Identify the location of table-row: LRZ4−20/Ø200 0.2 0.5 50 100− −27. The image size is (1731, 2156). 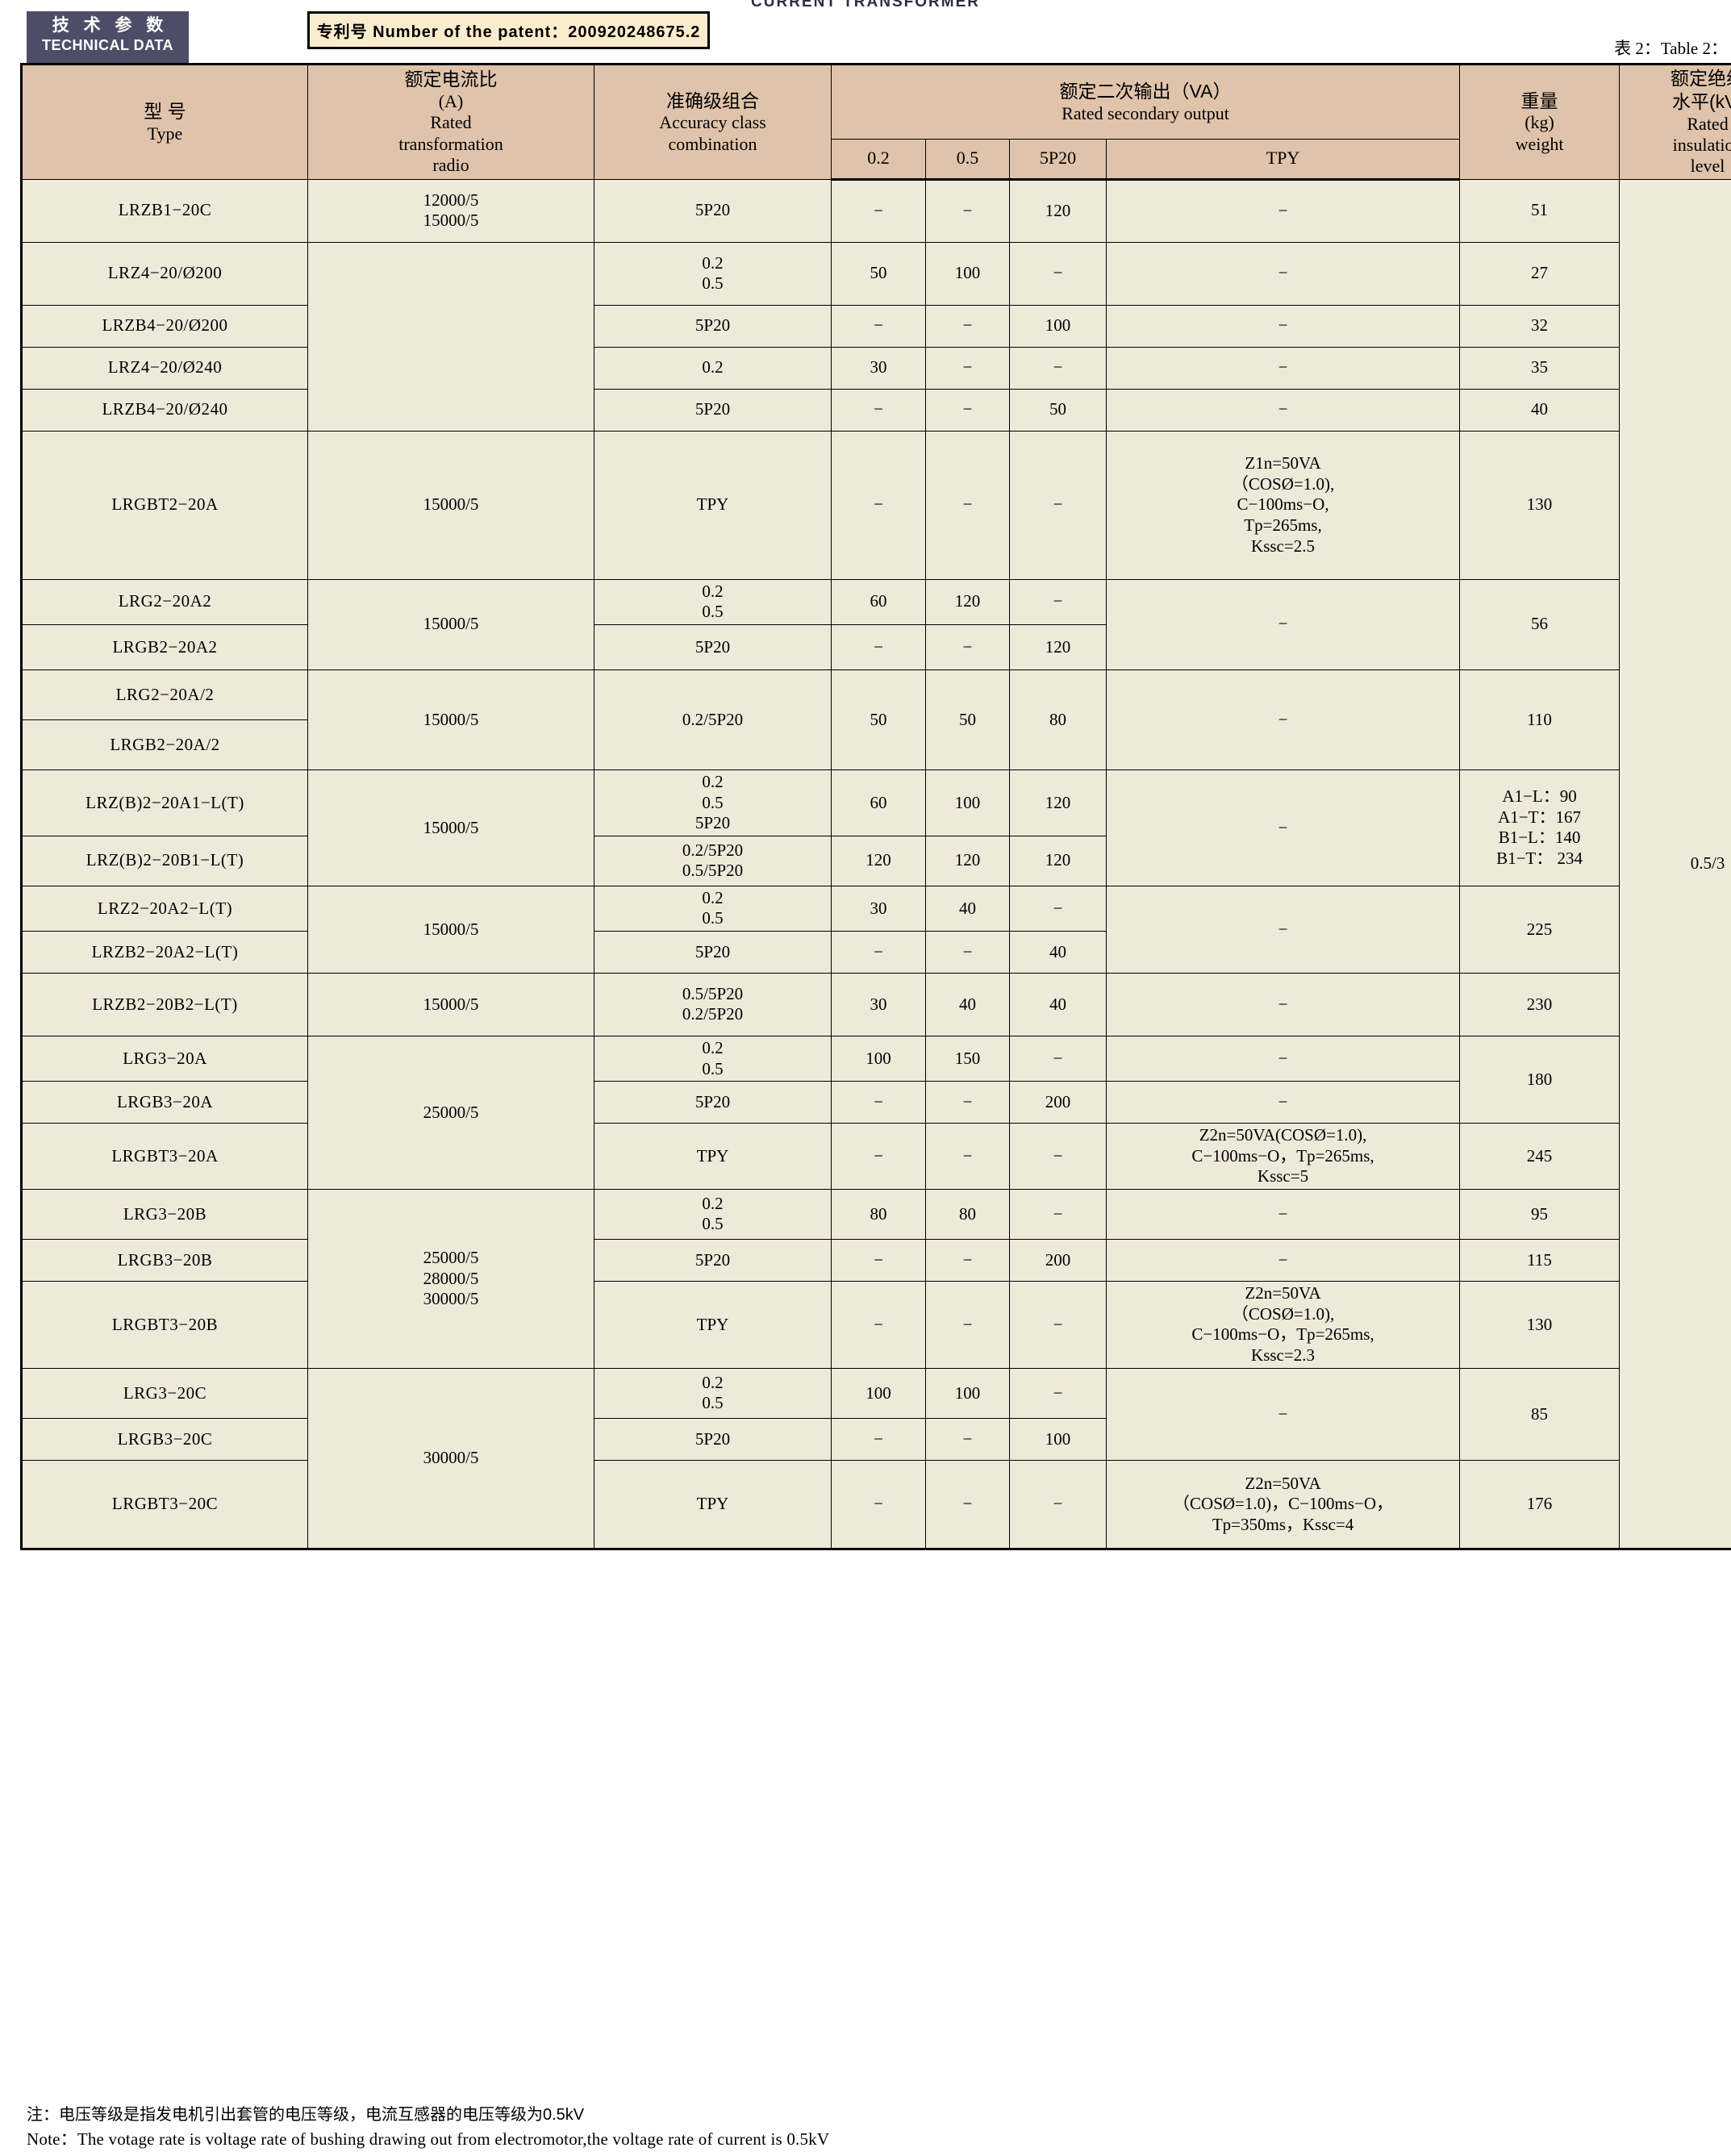
(876, 337).